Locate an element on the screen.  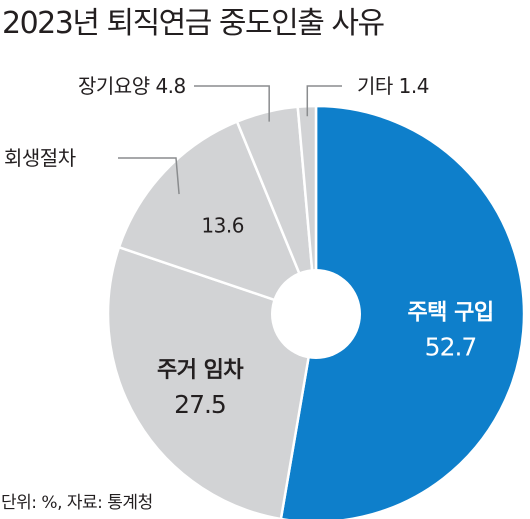
source-note: 단위: %, 자료: 통계청 is located at coordinates (77, 503).